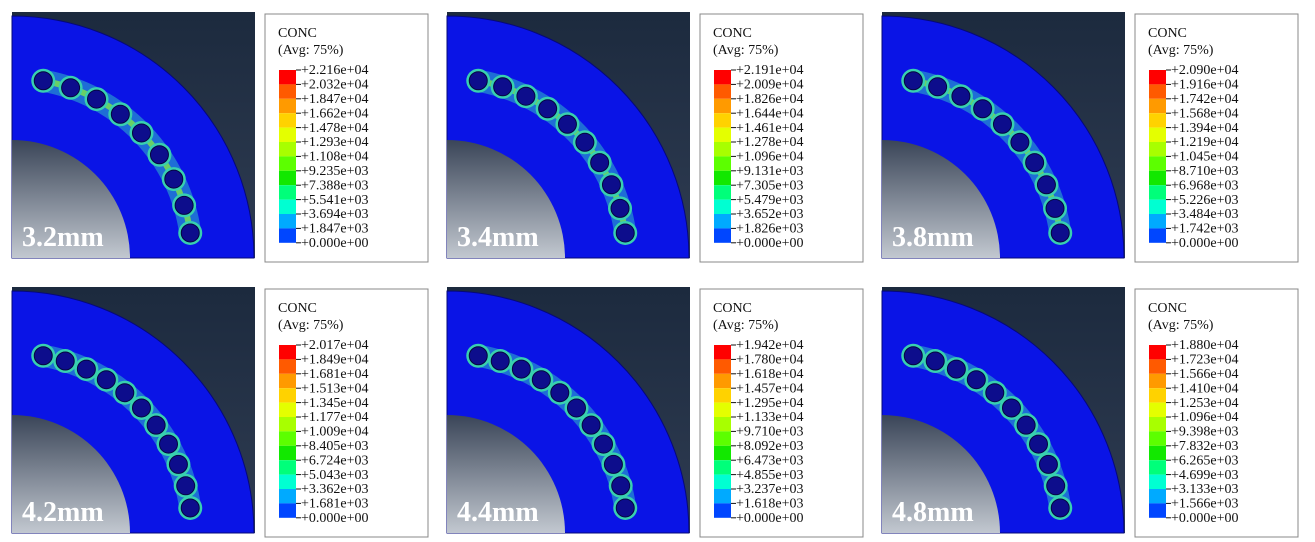  I want to click on legend-level: +1.723e+04, so click(1205, 360).